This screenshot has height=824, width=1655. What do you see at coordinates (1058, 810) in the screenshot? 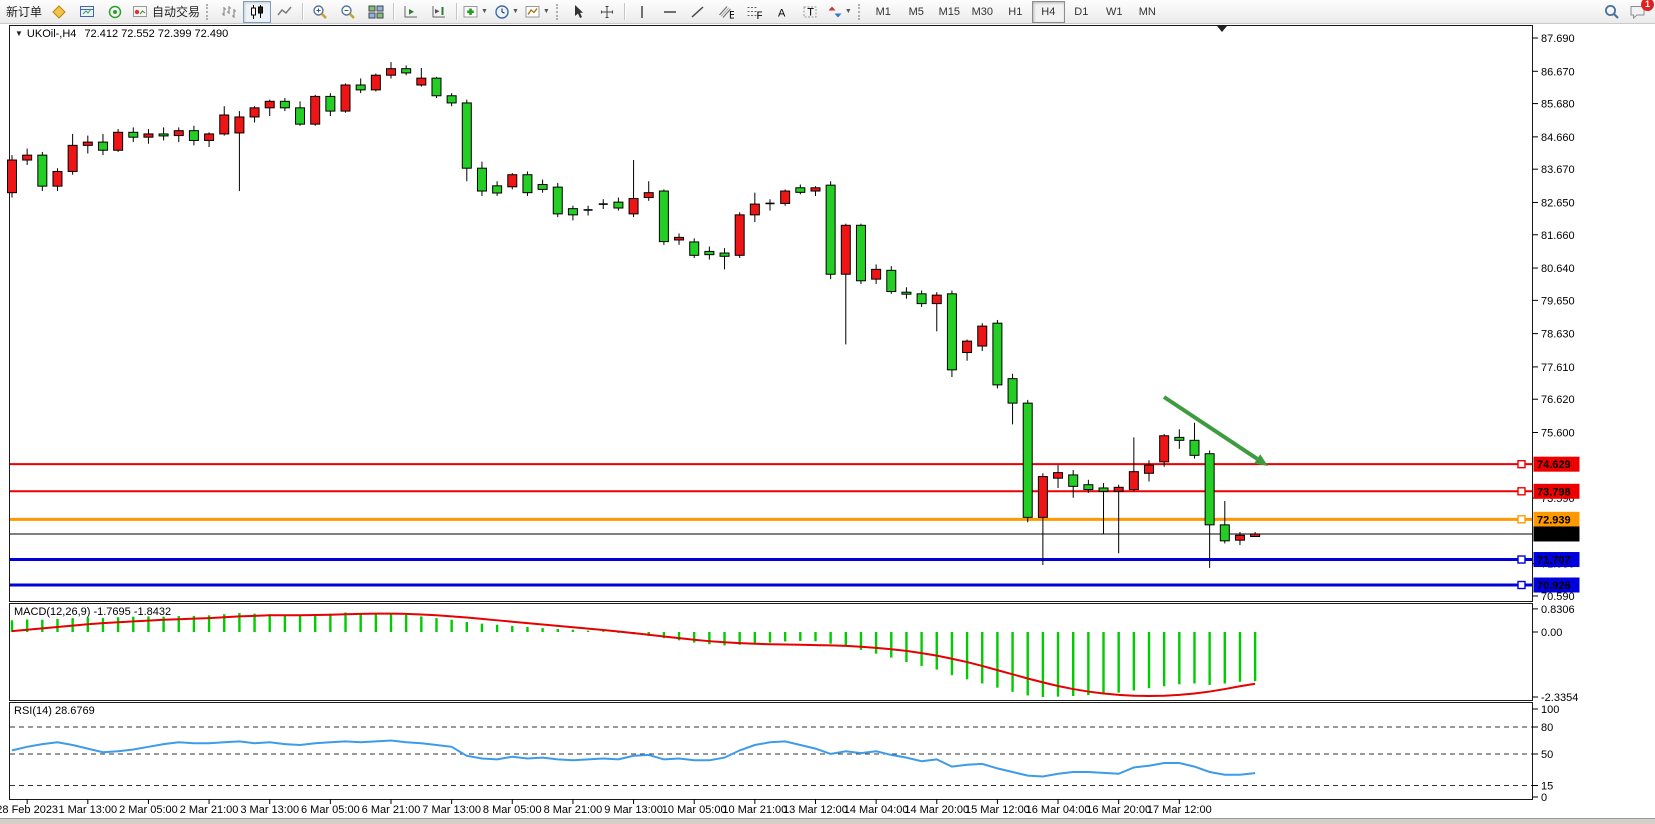
I see `time-axis-label: 16 Mar 04:00` at bounding box center [1058, 810].